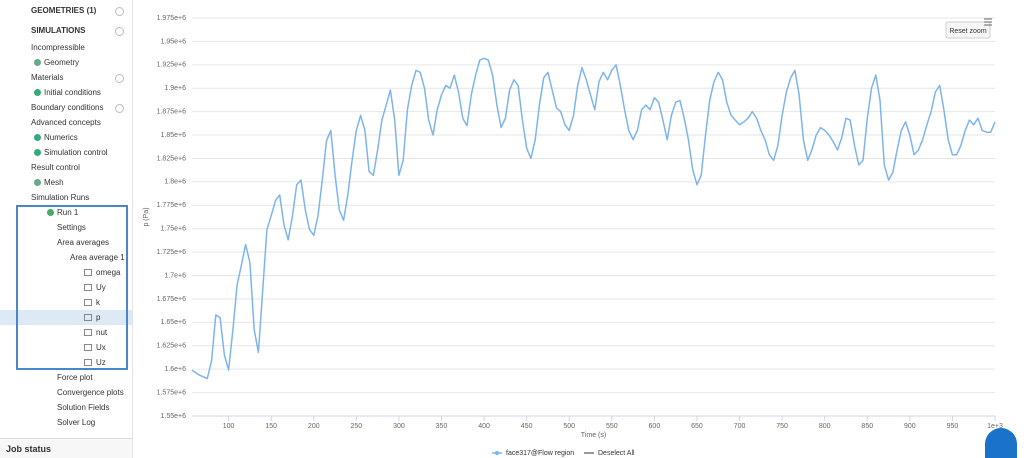  I want to click on y-tick-label: 1.55e+6, so click(174, 416).